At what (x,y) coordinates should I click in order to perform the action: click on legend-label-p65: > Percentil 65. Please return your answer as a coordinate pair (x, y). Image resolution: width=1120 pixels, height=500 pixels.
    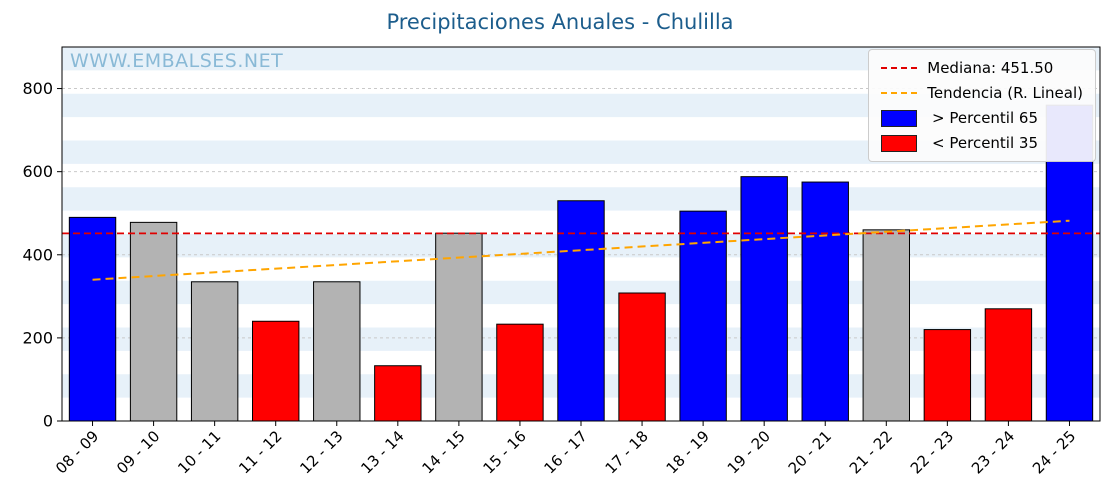
    Looking at the image, I should click on (983, 118).